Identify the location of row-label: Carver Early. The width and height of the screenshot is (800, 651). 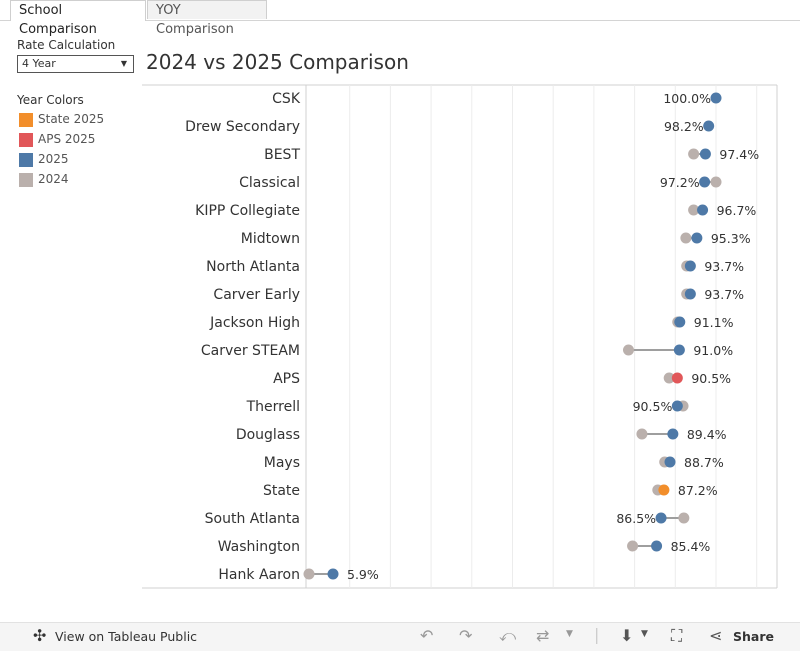
(256, 295).